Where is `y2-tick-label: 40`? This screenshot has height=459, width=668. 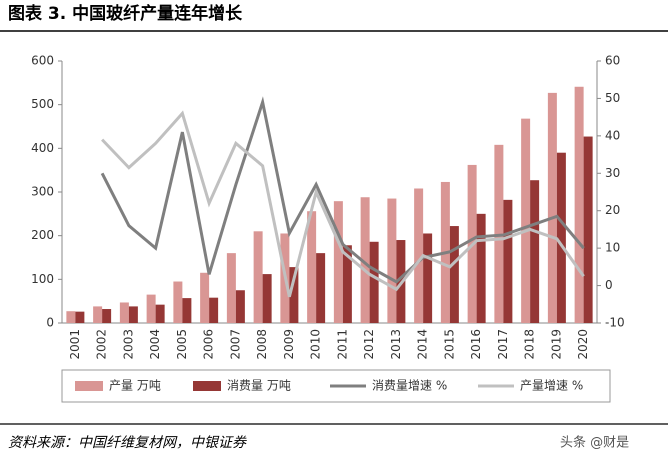 y2-tick-label: 40 is located at coordinates (612, 135).